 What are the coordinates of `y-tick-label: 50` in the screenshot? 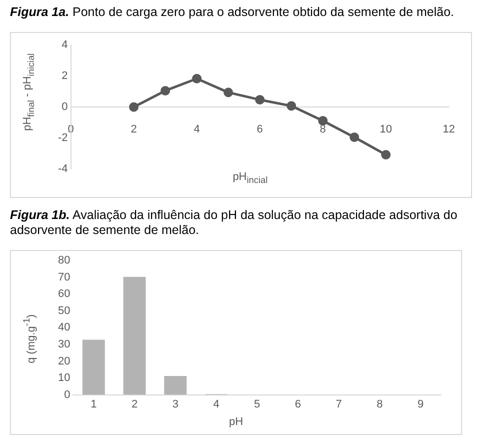 It's located at (64, 310).